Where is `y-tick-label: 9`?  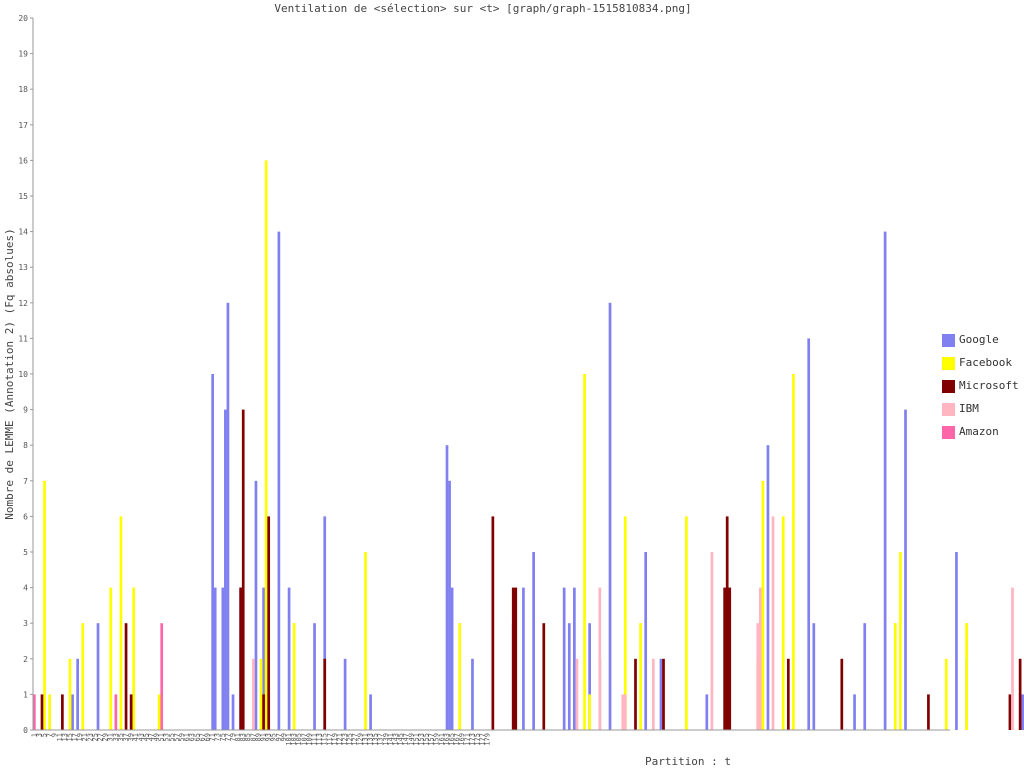
y-tick-label: 9 is located at coordinates (25, 410).